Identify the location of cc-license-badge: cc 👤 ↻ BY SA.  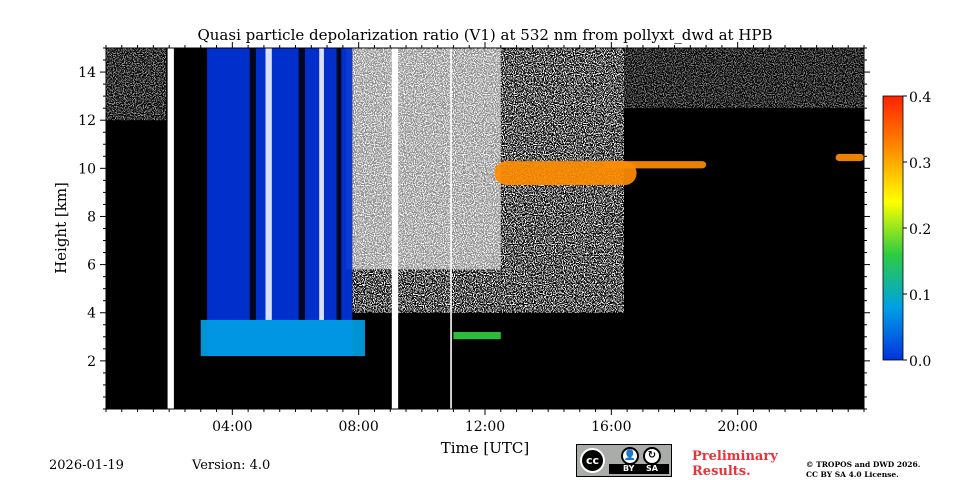
(624, 460).